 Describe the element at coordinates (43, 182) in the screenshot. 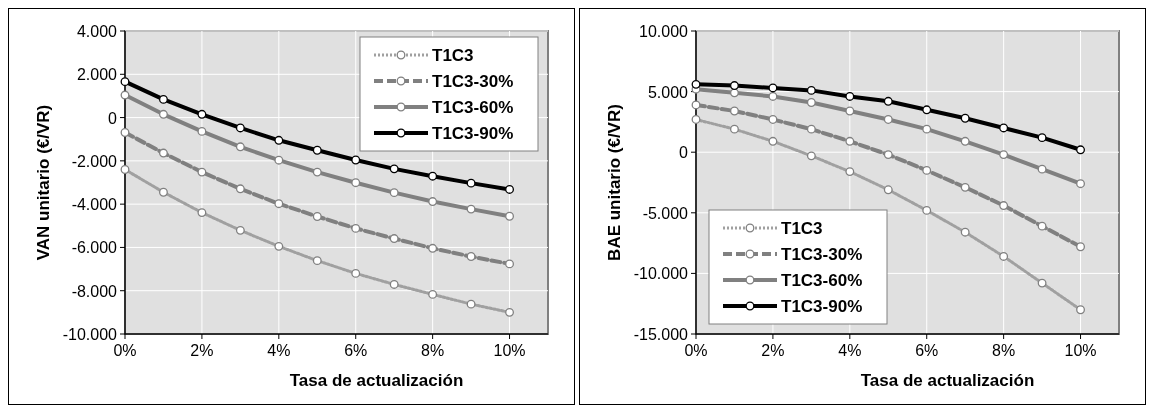

I see `y-axis-title: VAN unitario (€/VR)` at that location.